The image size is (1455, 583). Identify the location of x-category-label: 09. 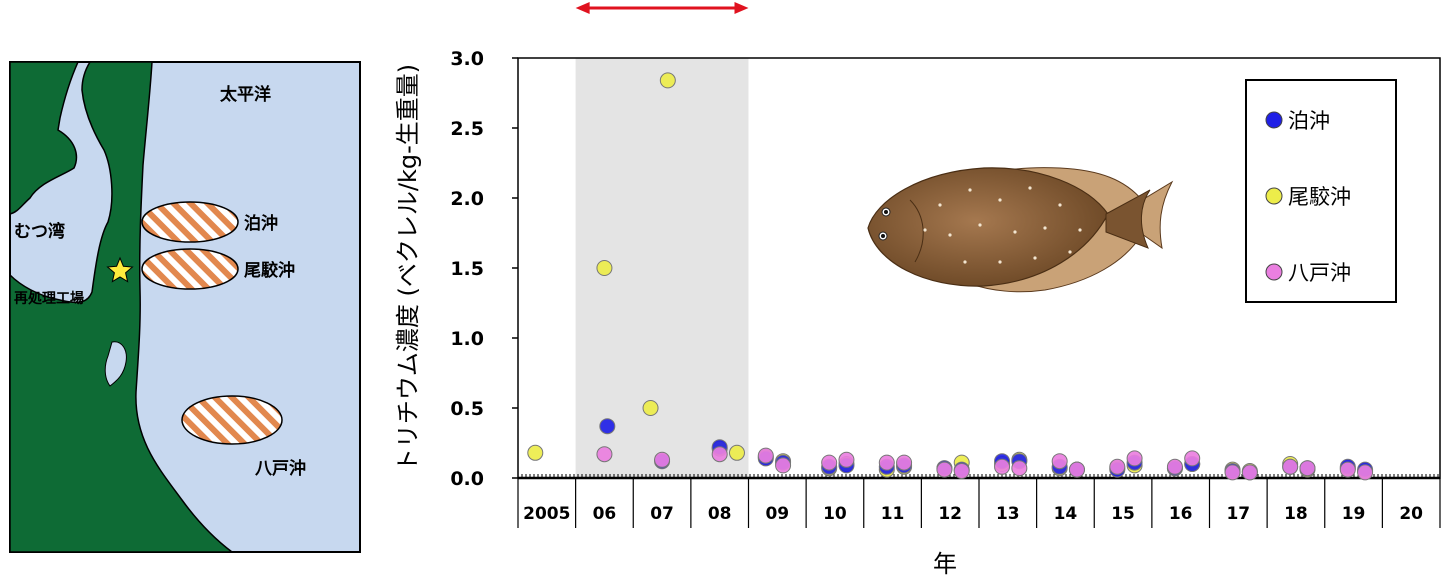
(777, 514).